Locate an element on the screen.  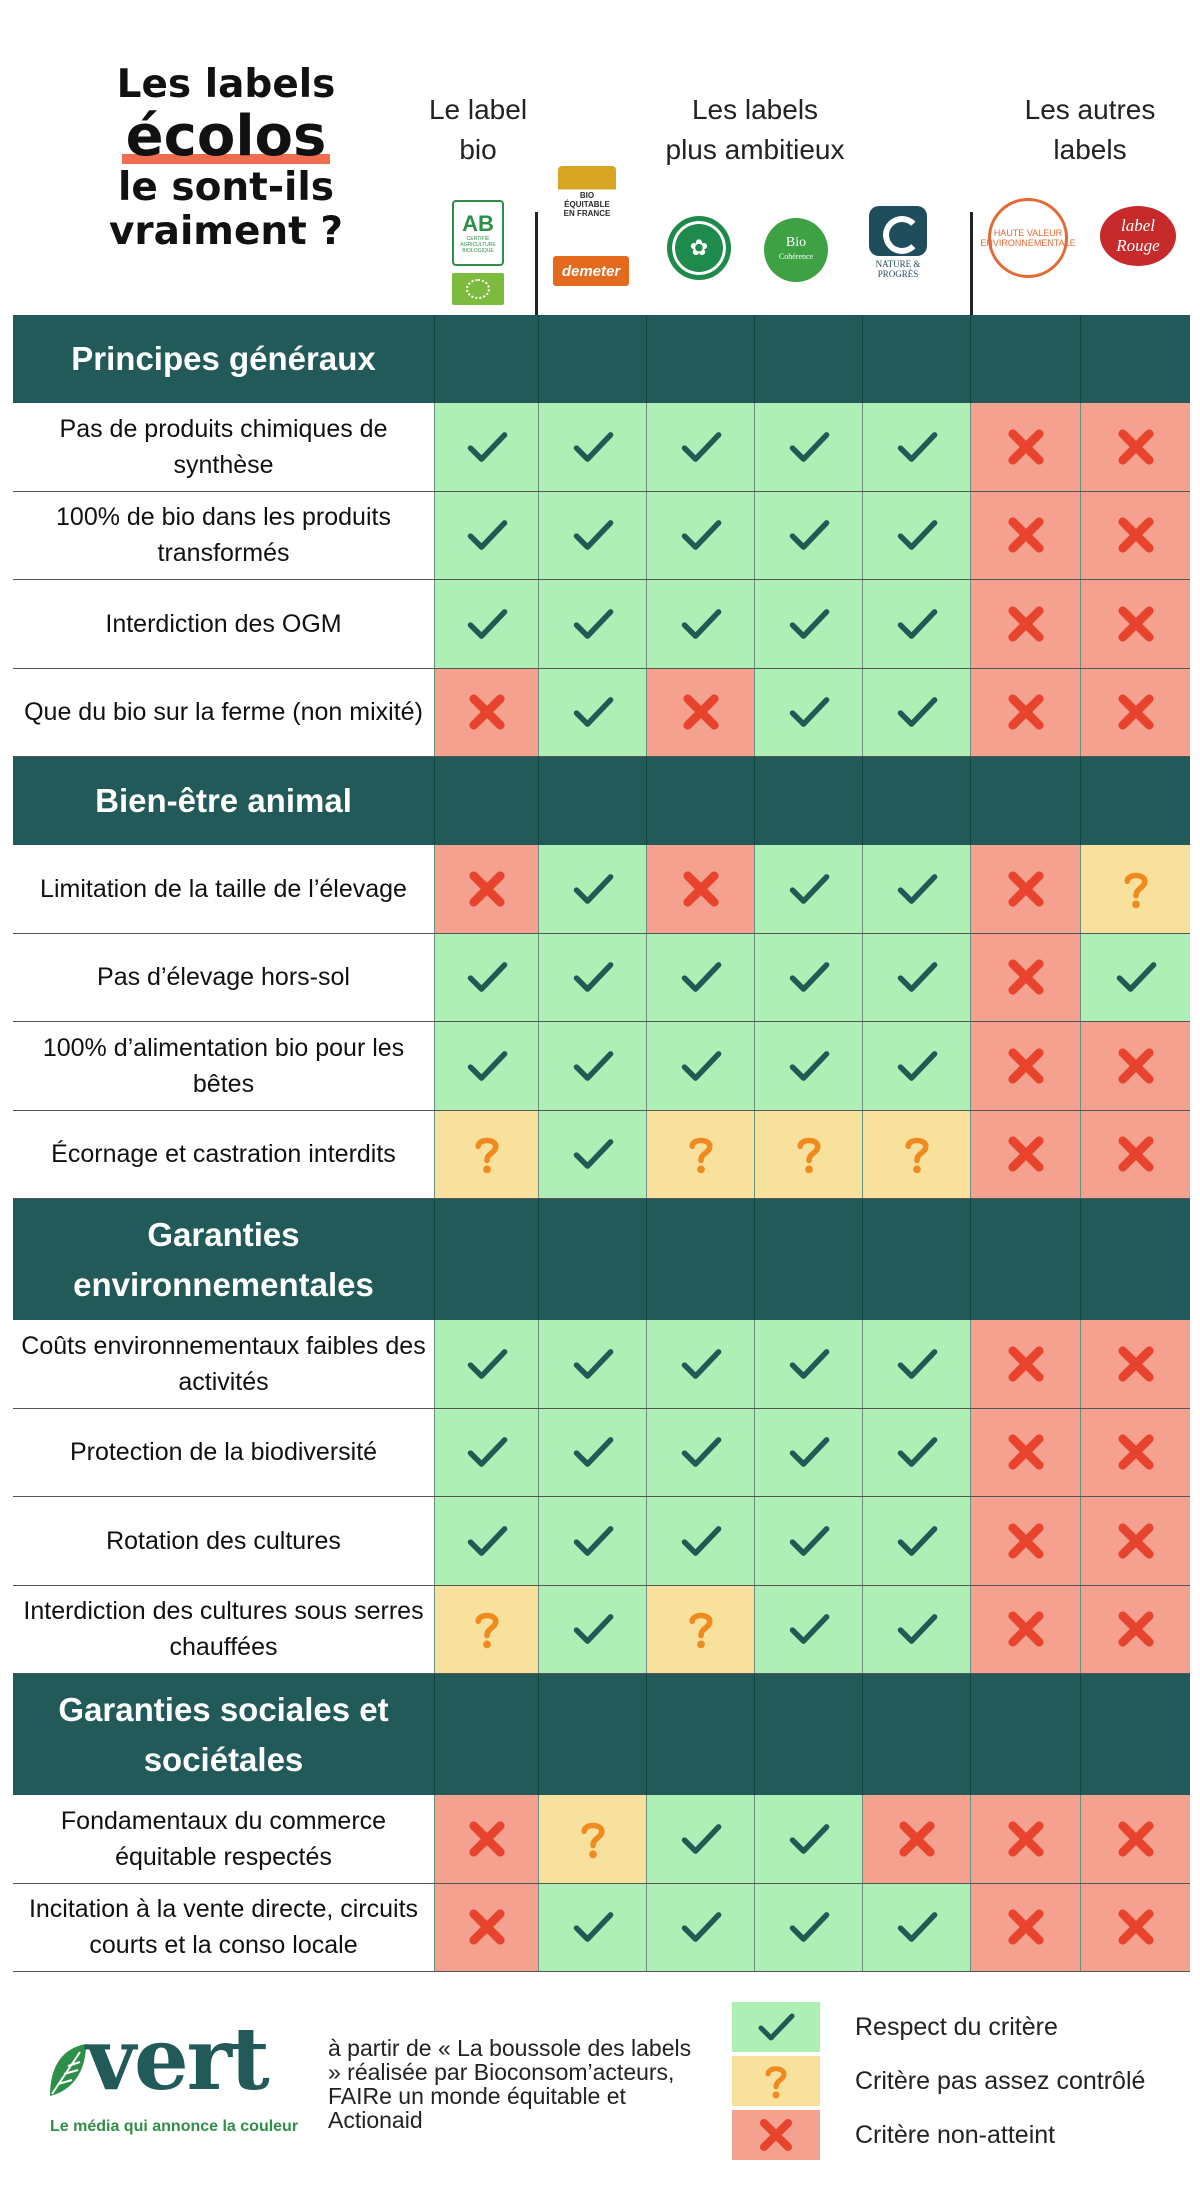
group-label-ambitious: Les labels plus ambitieux is located at coordinates (755, 129).